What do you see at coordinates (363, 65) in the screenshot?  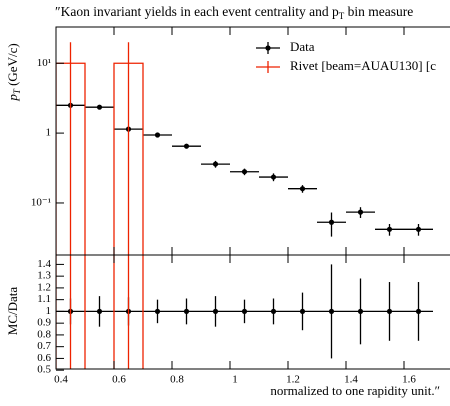 I see `legend-label: Rivet [beam=AUAU130] [c` at bounding box center [363, 65].